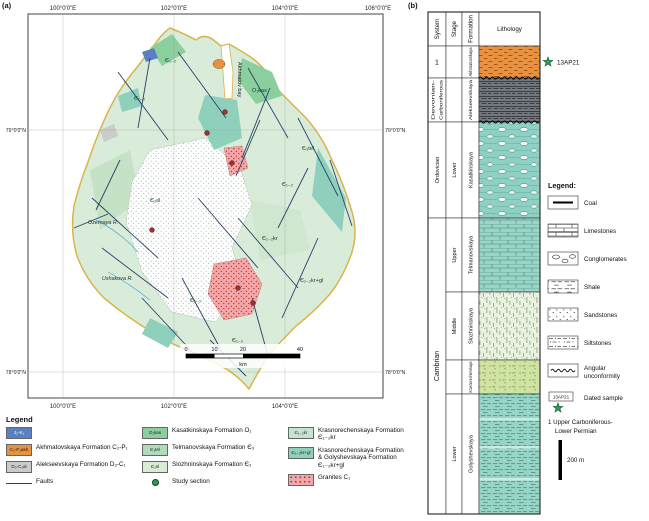 This screenshot has height=521, width=649. Describe the element at coordinates (563, 230) in the screenshot. I see `limestones-symbol` at that location.